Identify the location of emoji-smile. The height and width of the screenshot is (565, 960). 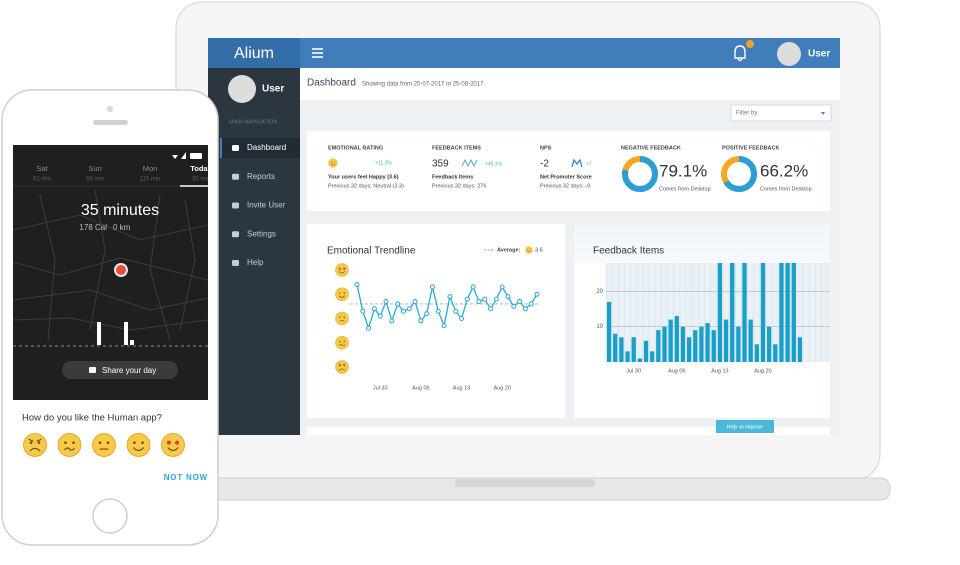
(138, 445).